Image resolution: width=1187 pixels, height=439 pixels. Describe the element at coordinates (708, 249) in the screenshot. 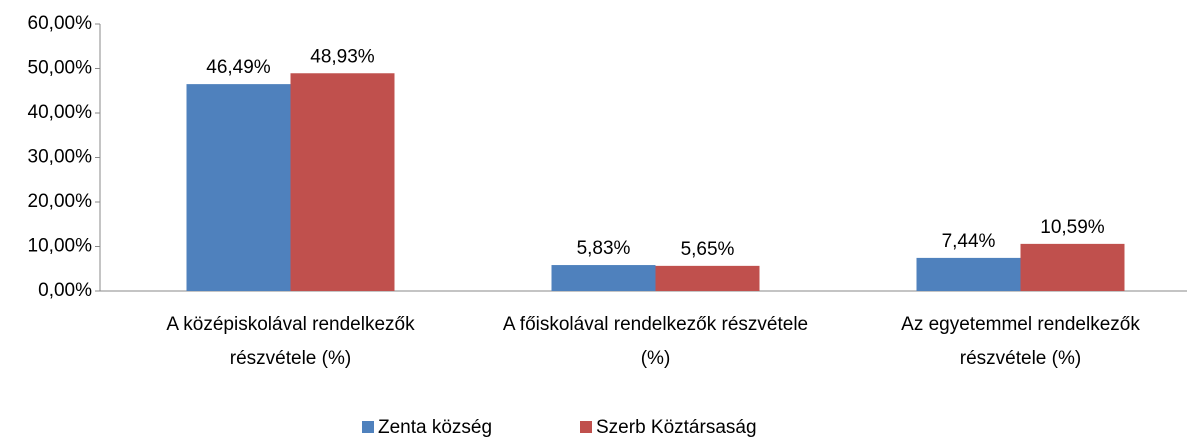

I see `value-label: 5,65%` at that location.